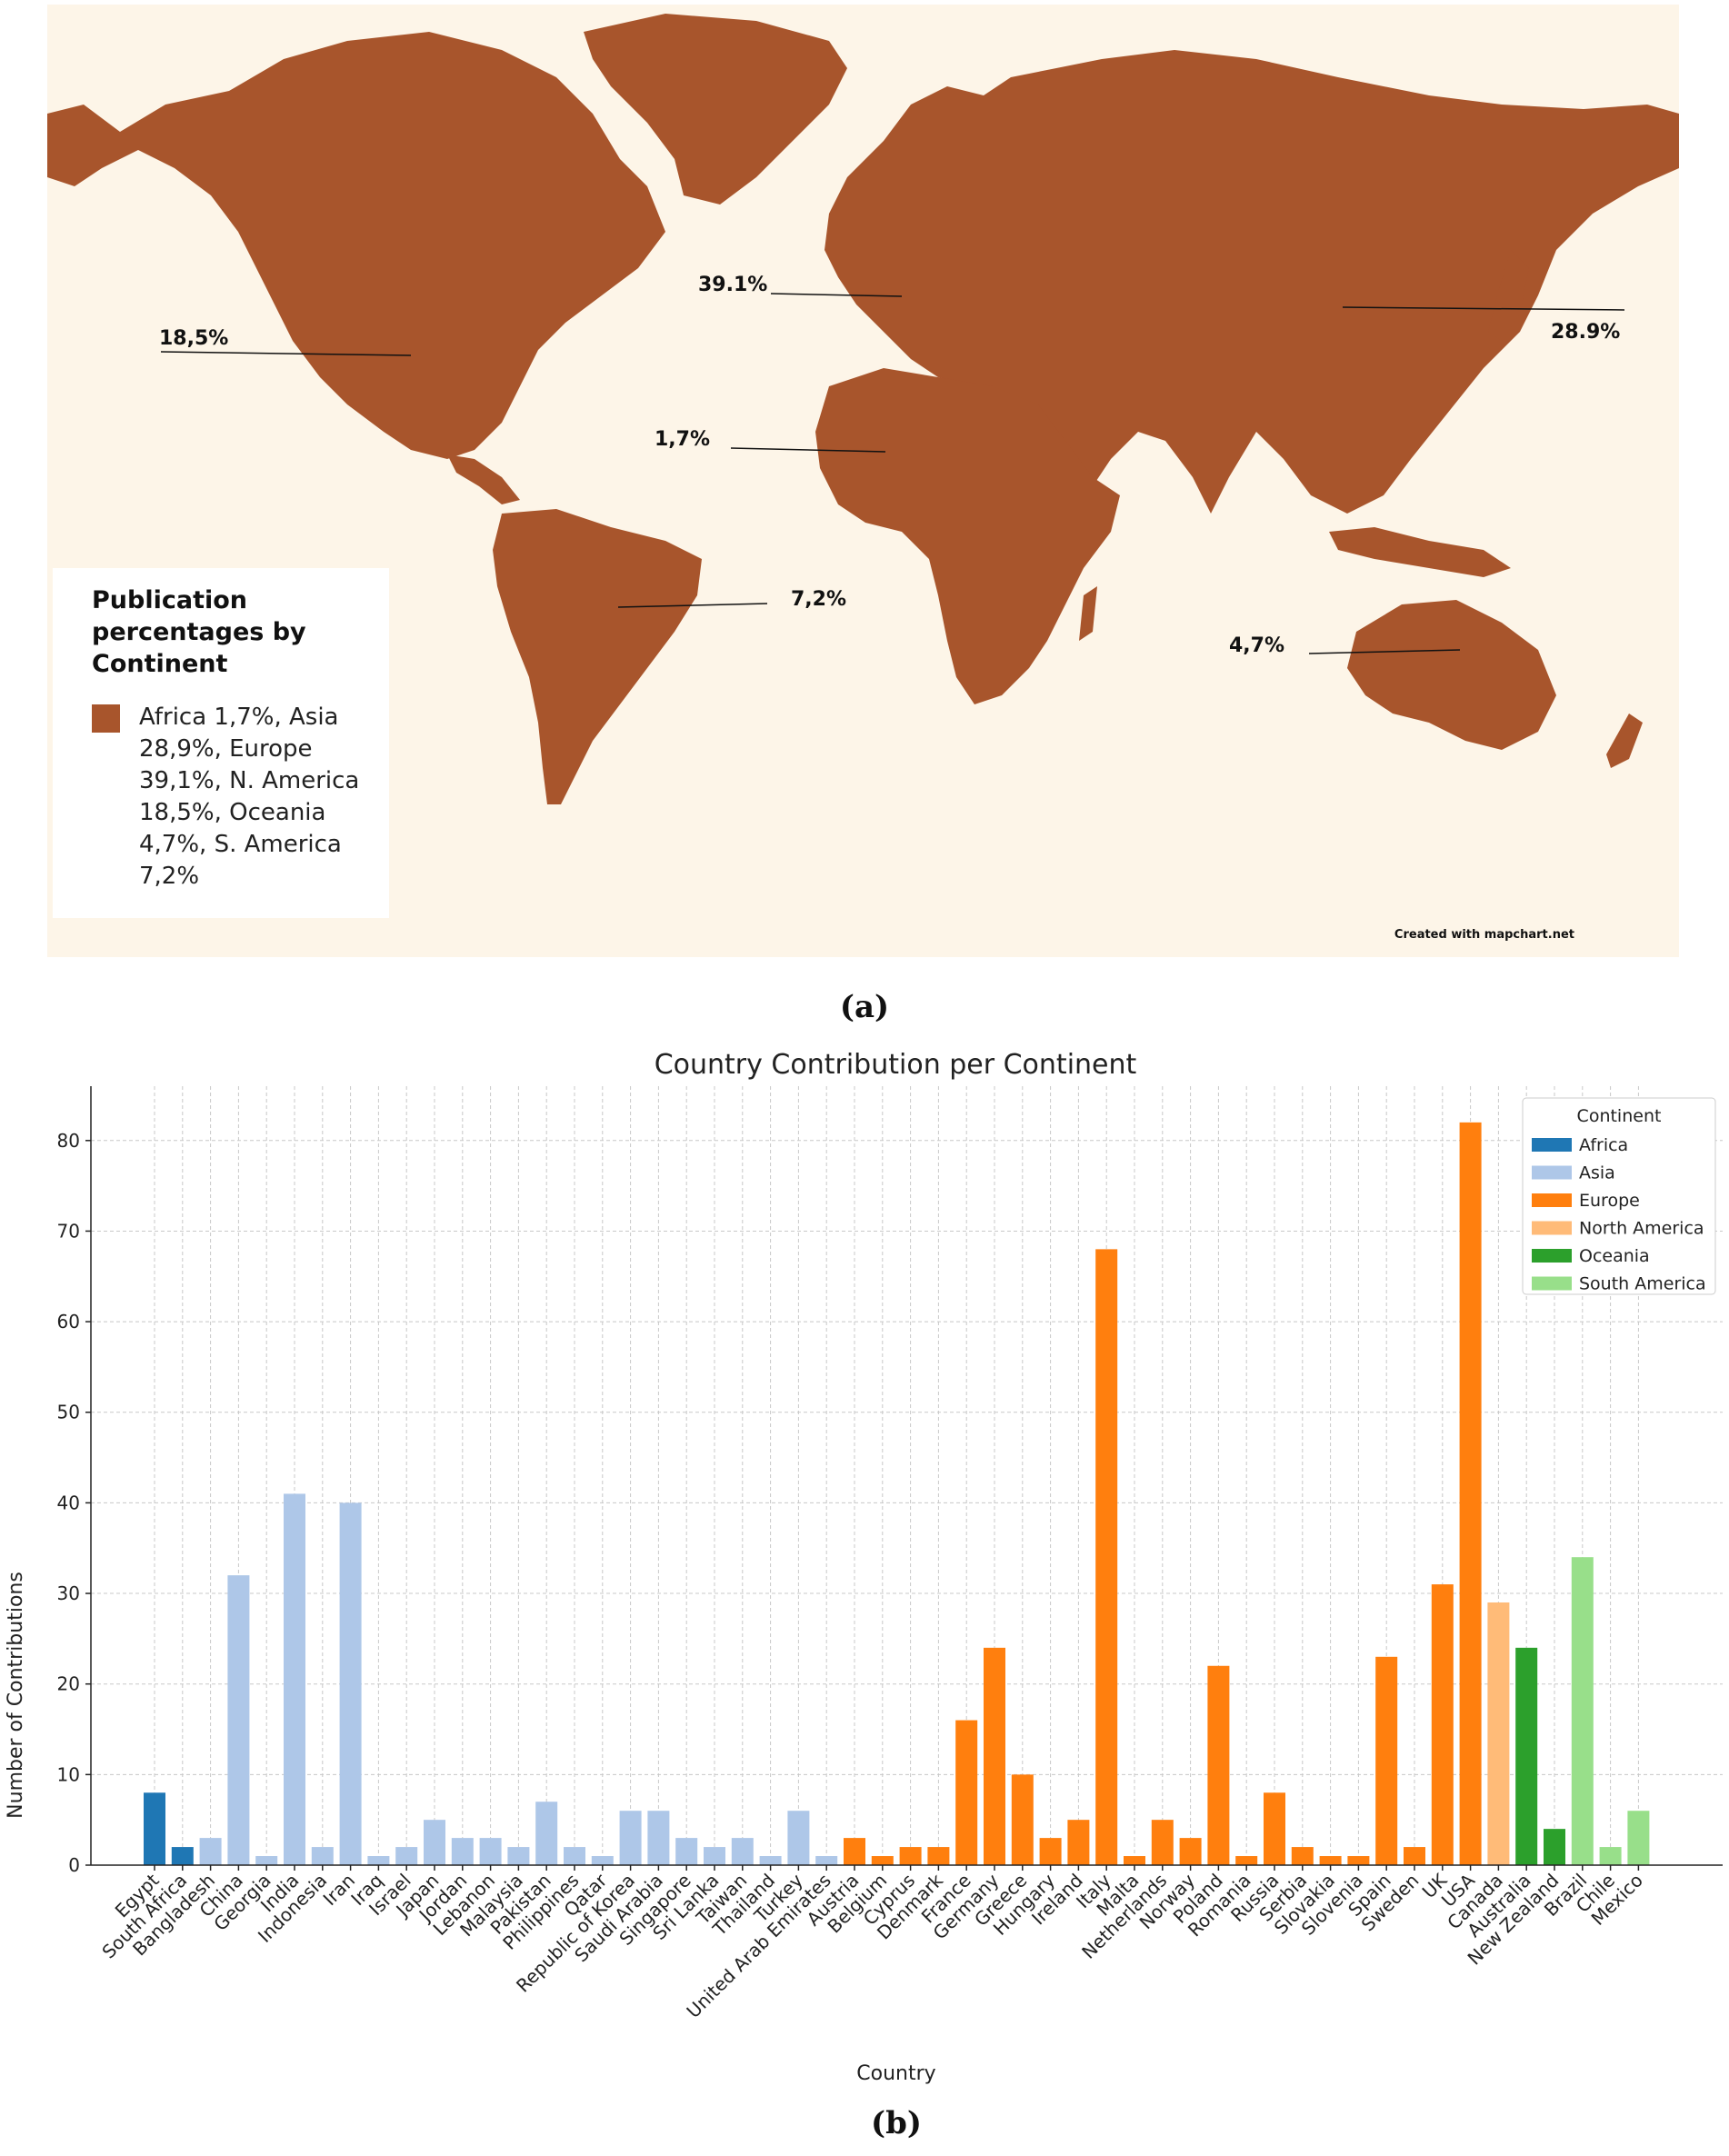 Image resolution: width=1729 pixels, height=2156 pixels. I want to click on legend-entry-label: North America, so click(1641, 1229).